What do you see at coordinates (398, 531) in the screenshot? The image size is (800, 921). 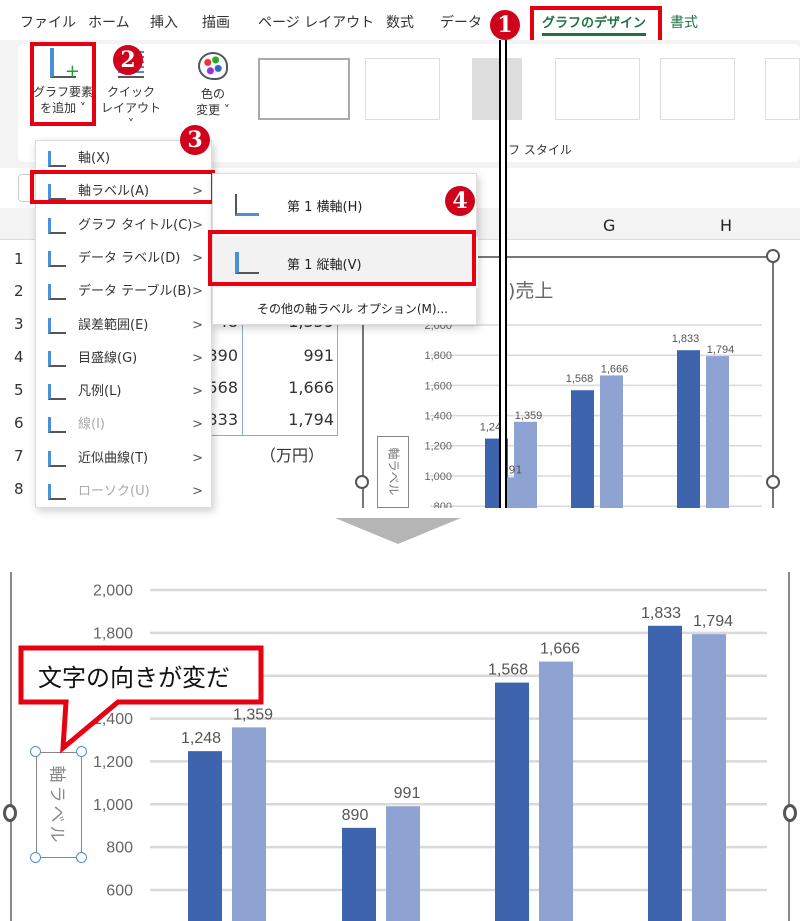 I see `down-arrow-icon` at bounding box center [398, 531].